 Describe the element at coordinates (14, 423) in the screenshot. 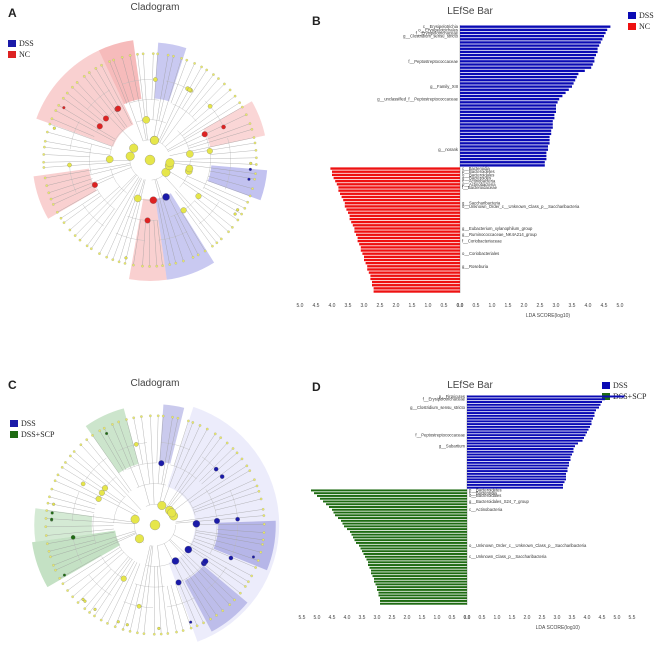

I see `legend-swatch-dss-c` at that location.